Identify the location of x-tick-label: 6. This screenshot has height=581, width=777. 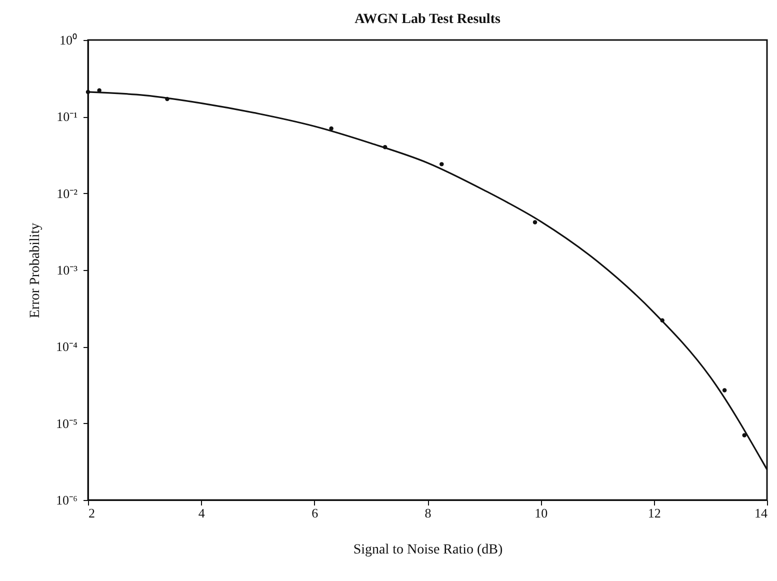
(315, 513).